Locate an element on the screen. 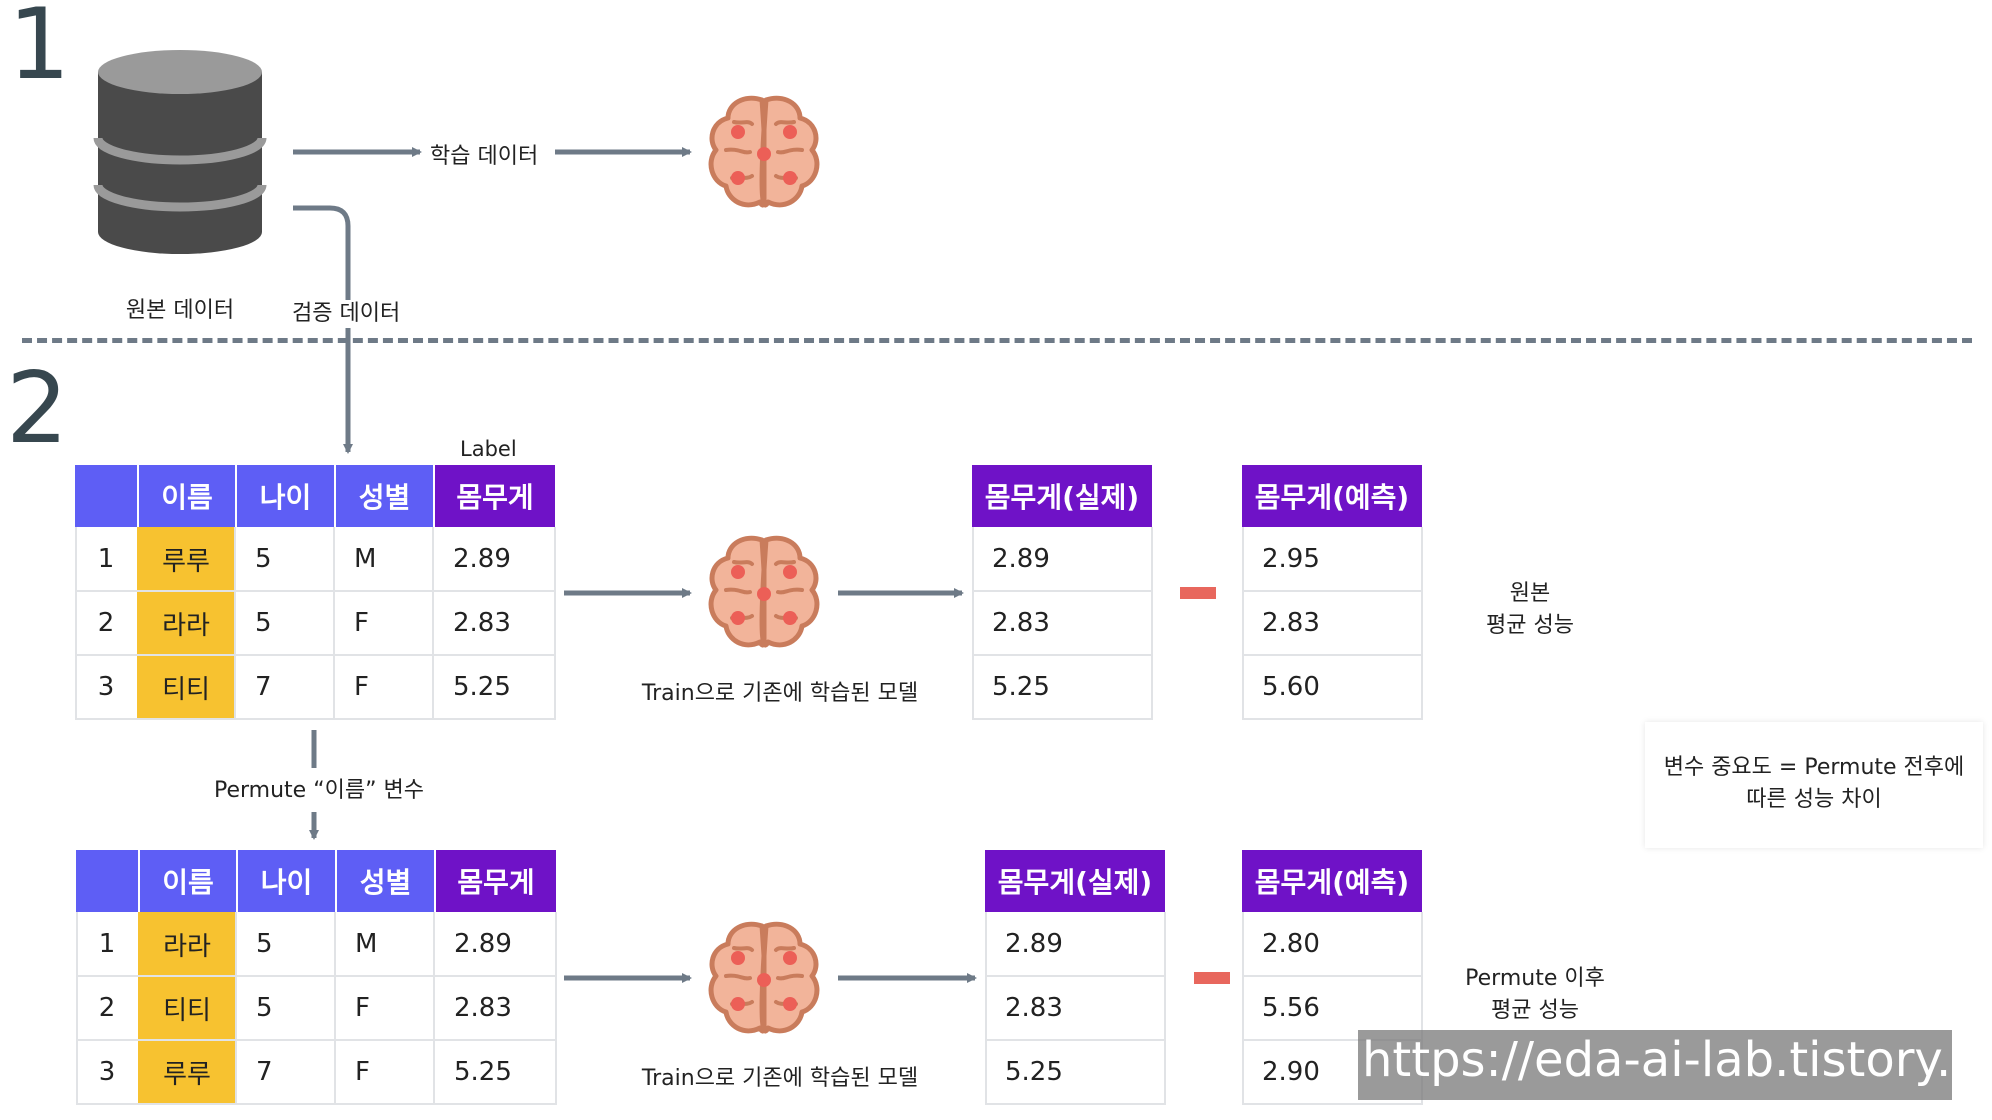  label-caption: Label is located at coordinates (488, 449).